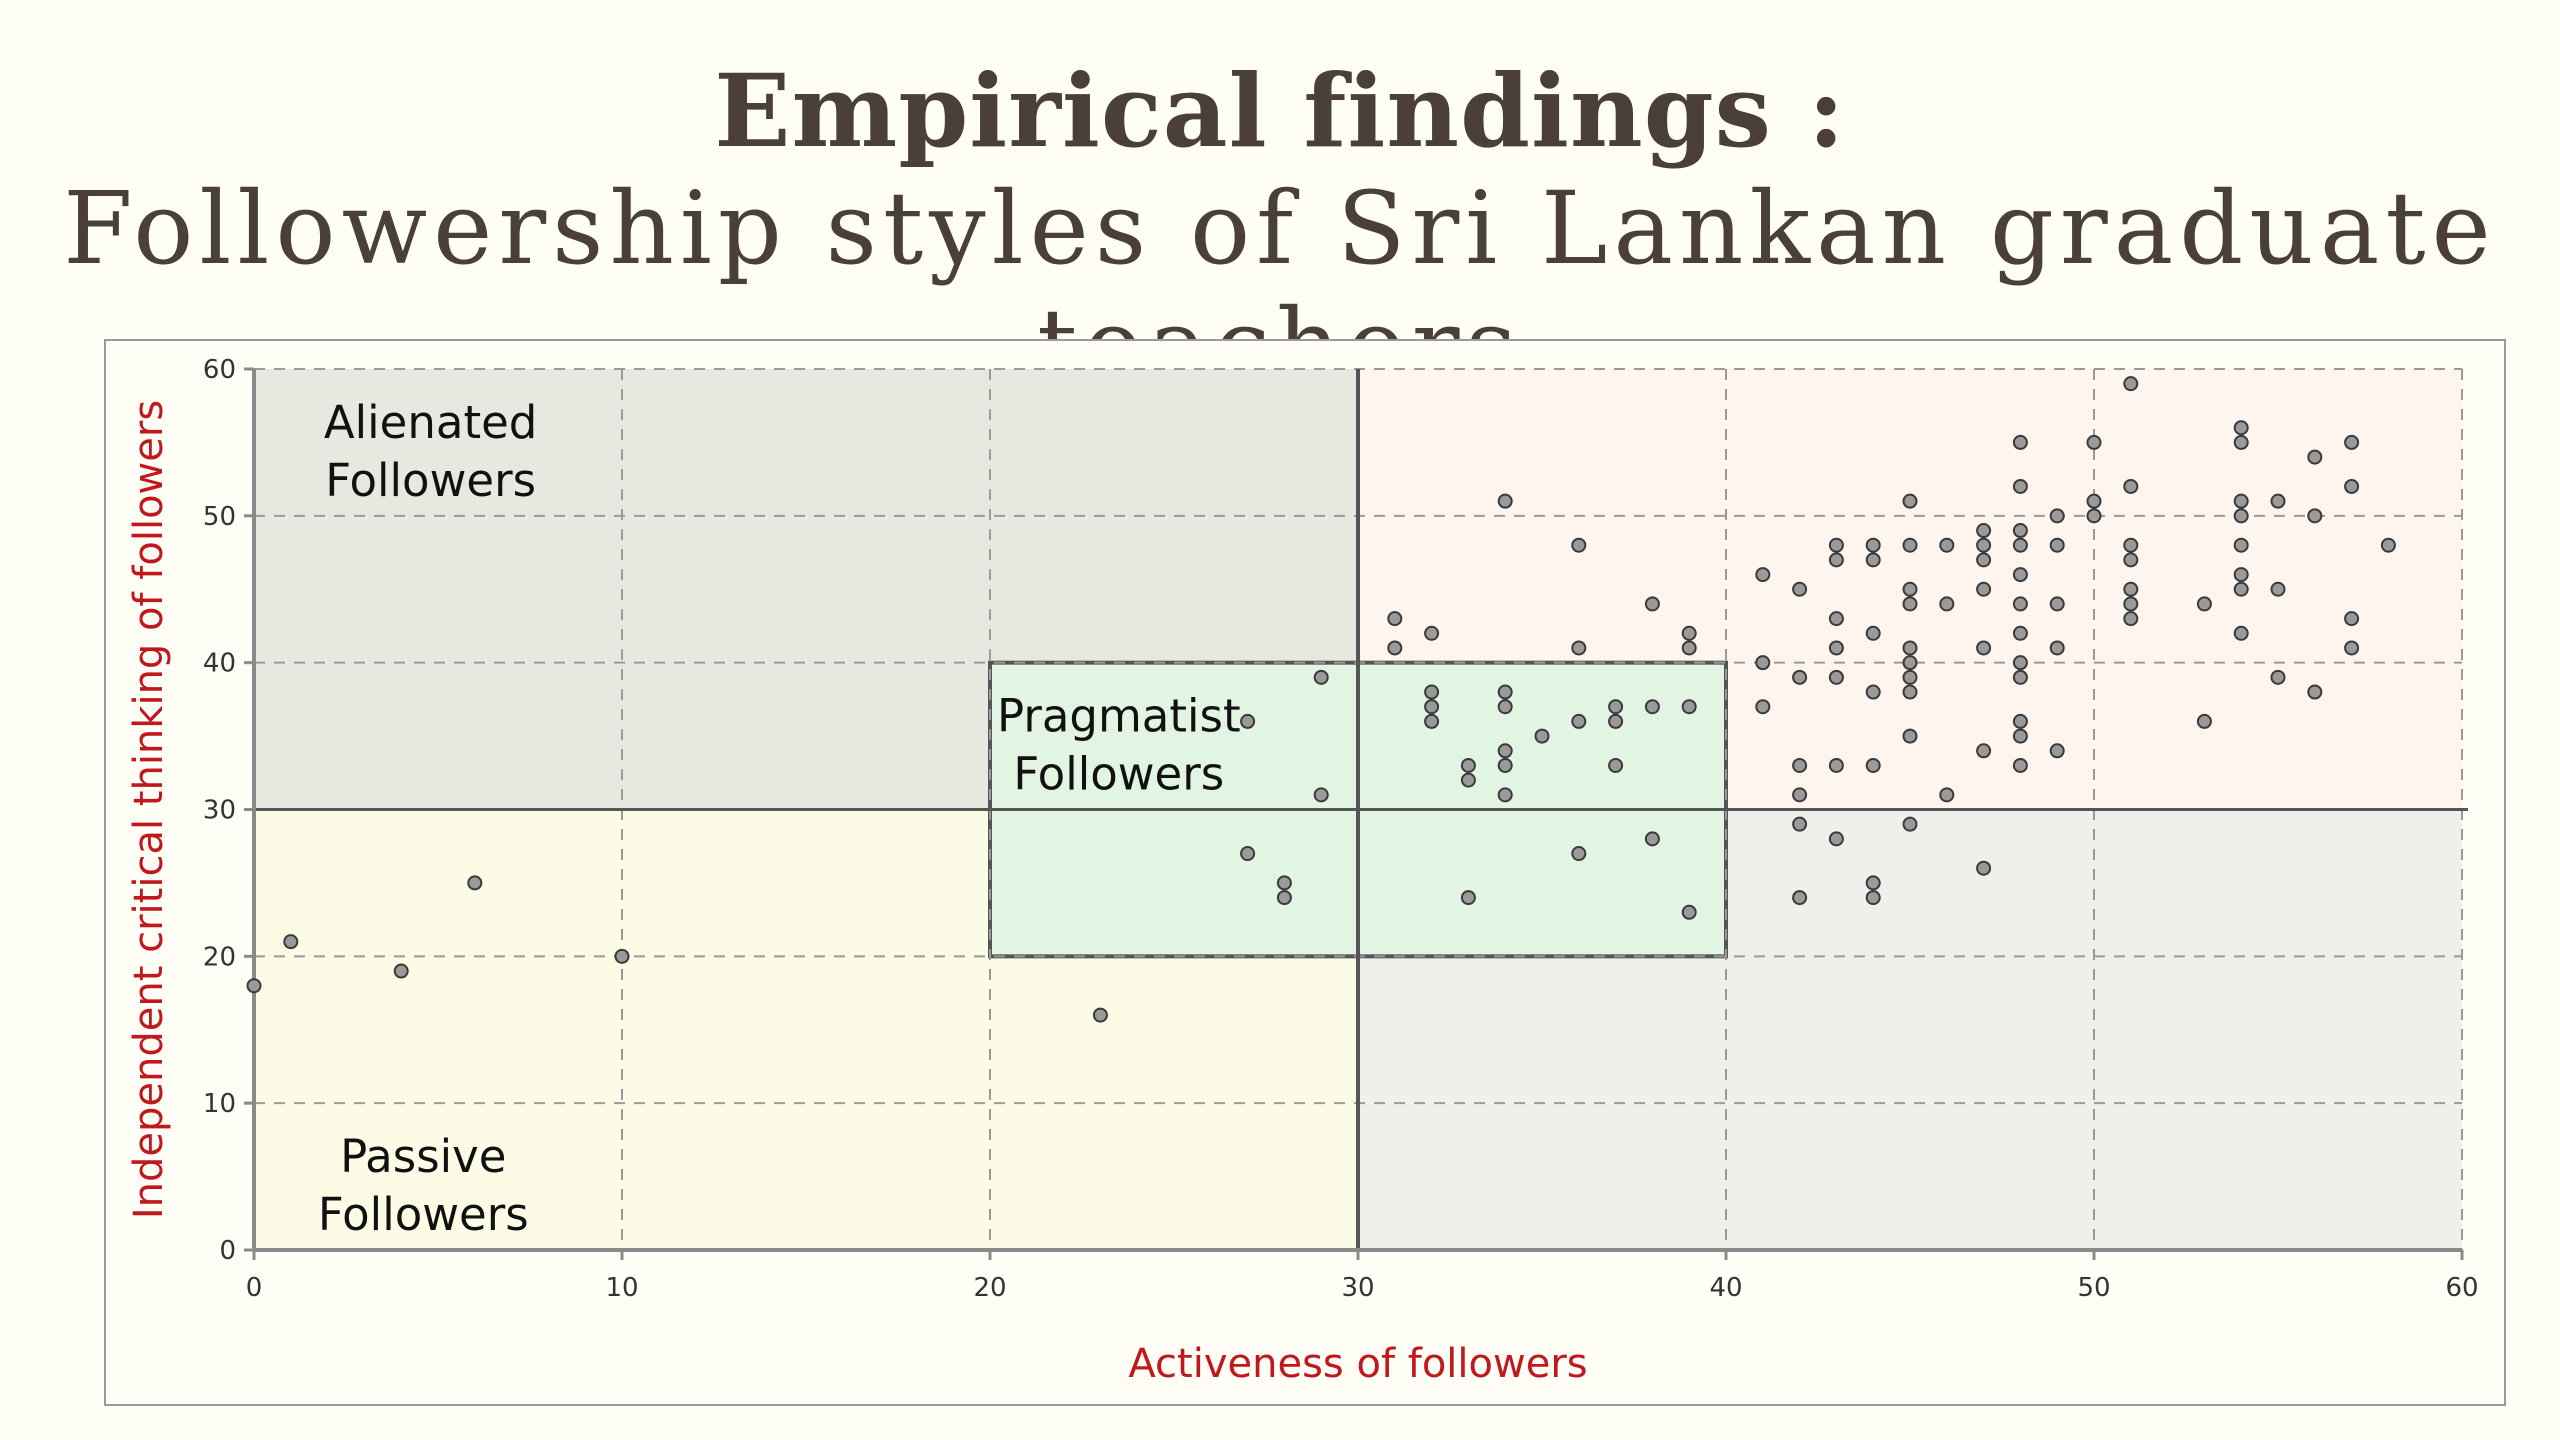  What do you see at coordinates (621, 1288) in the screenshot?
I see `x-tick-label-1: 10` at bounding box center [621, 1288].